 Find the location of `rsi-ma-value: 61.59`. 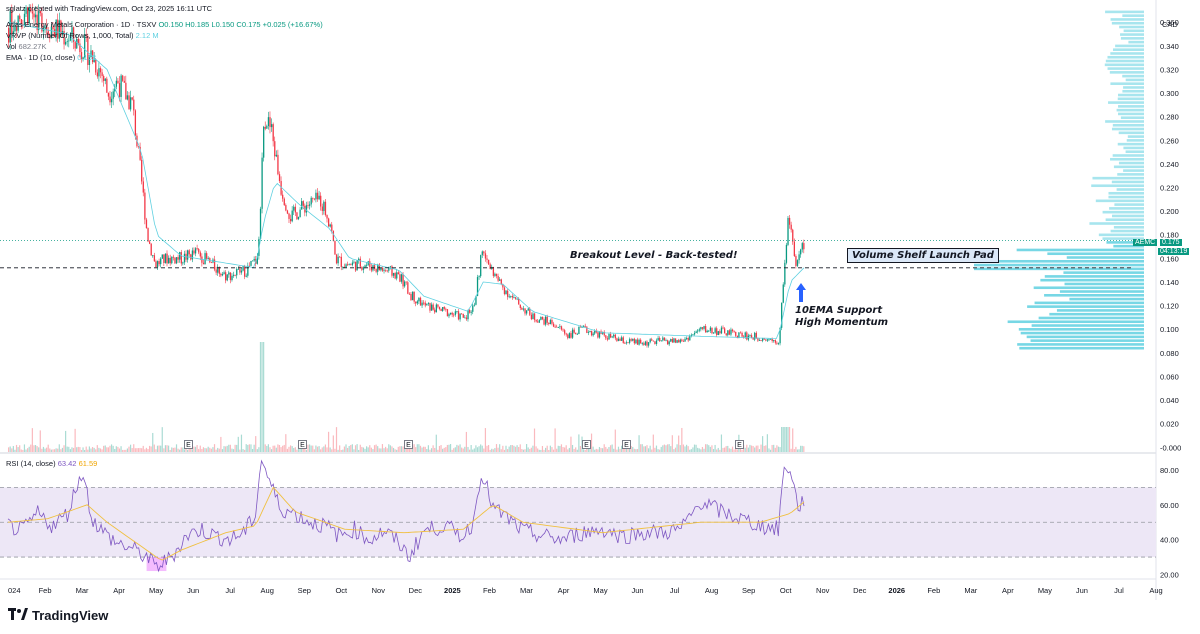

rsi-ma-value: 61.59 is located at coordinates (88, 463).